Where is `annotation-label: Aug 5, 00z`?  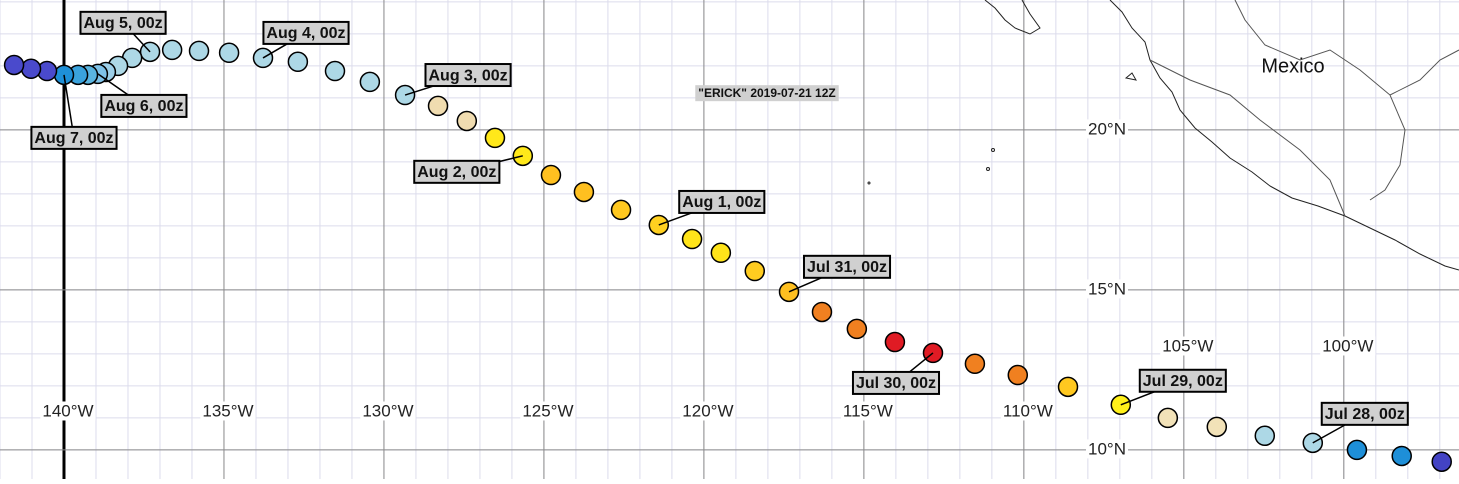
annotation-label: Aug 5, 00z is located at coordinates (122, 23).